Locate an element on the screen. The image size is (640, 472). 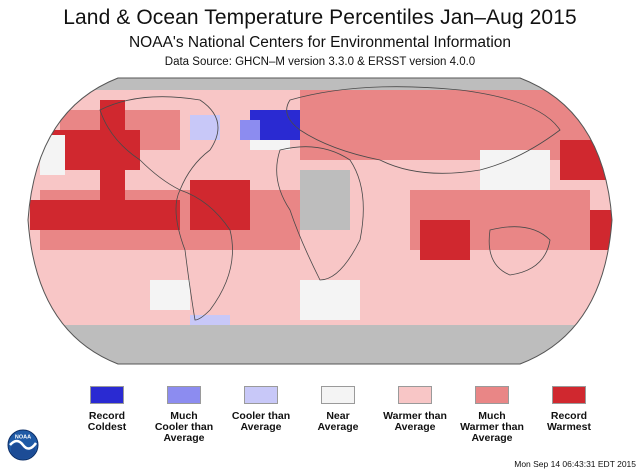
north-atlantic-much-cooler is located at coordinates (250, 130).